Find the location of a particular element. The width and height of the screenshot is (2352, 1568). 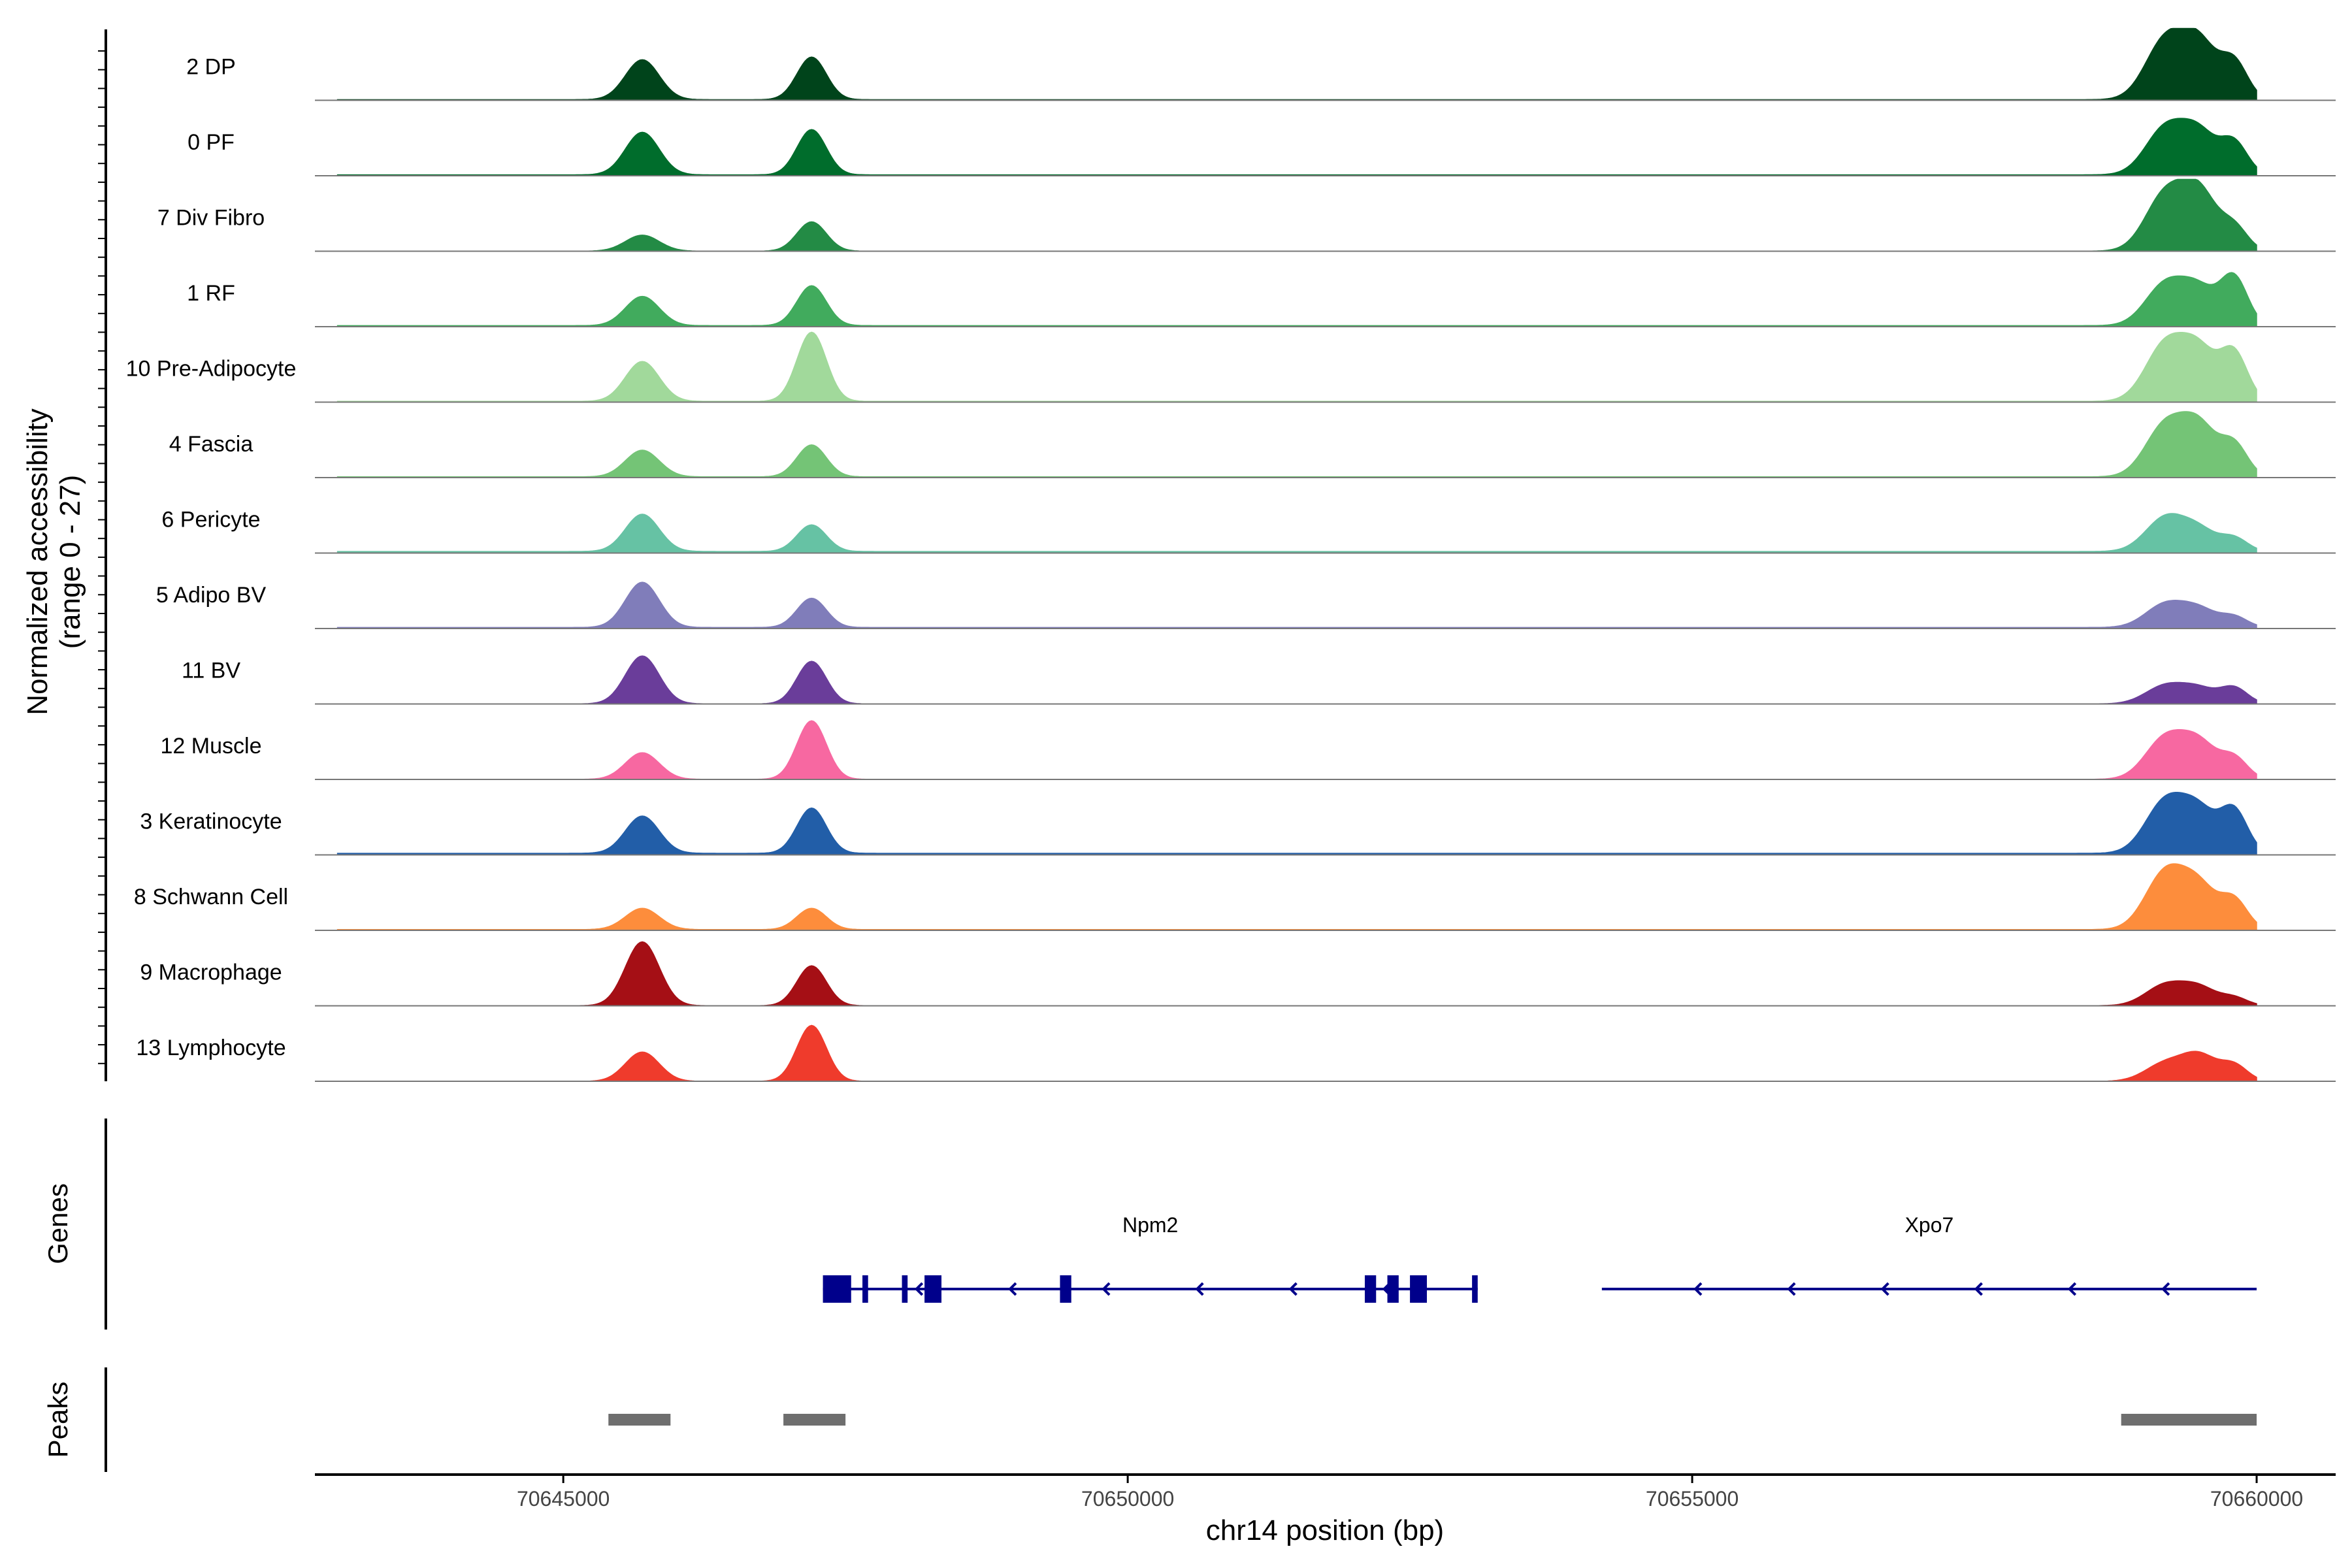

track-label: 5 Adipo BV is located at coordinates (211, 595).